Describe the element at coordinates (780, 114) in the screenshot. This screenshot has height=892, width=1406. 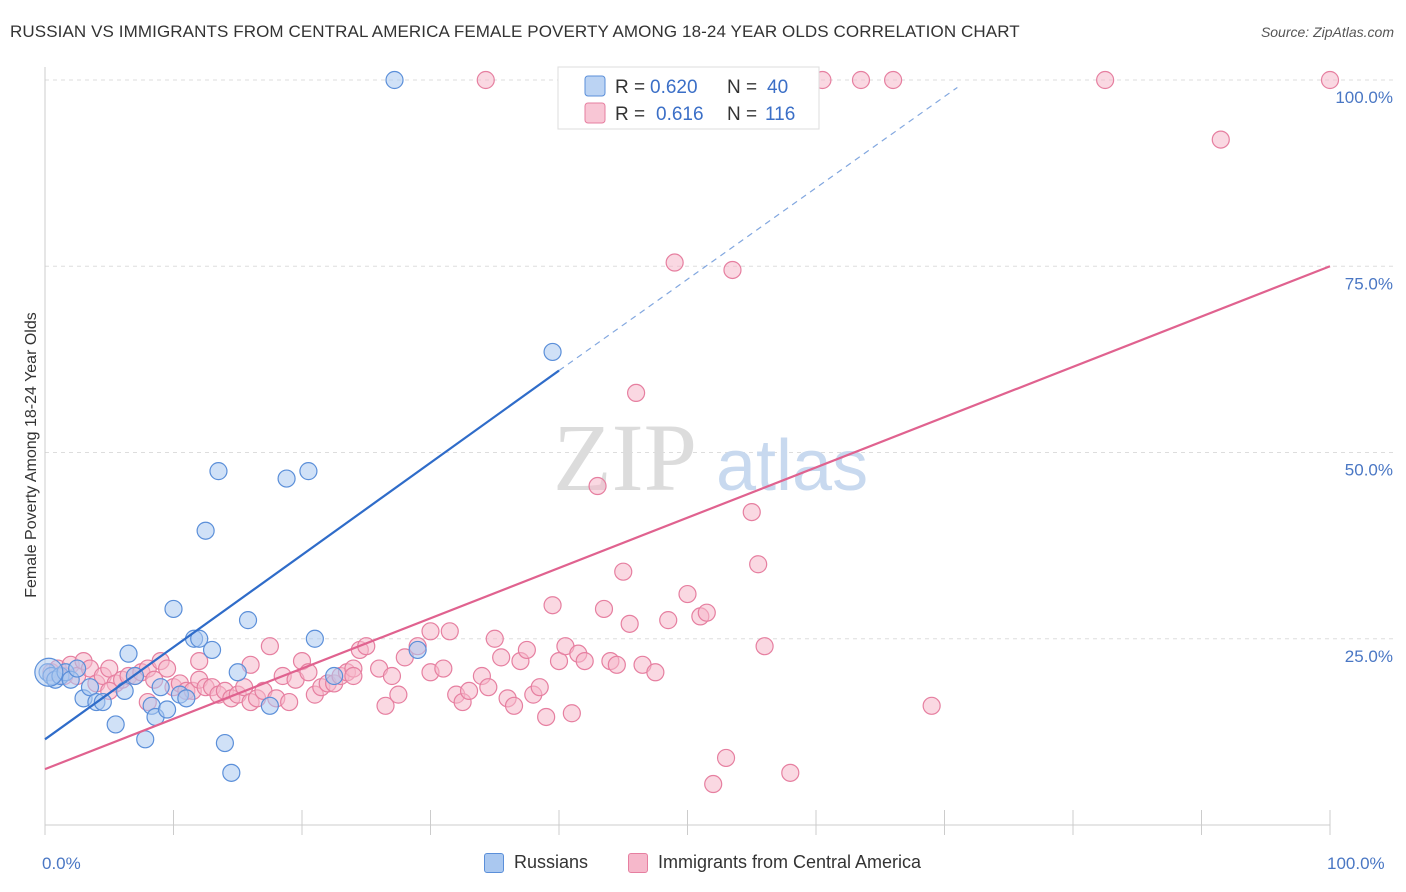
I see `legend-n-value-immigrants: 116` at that location.